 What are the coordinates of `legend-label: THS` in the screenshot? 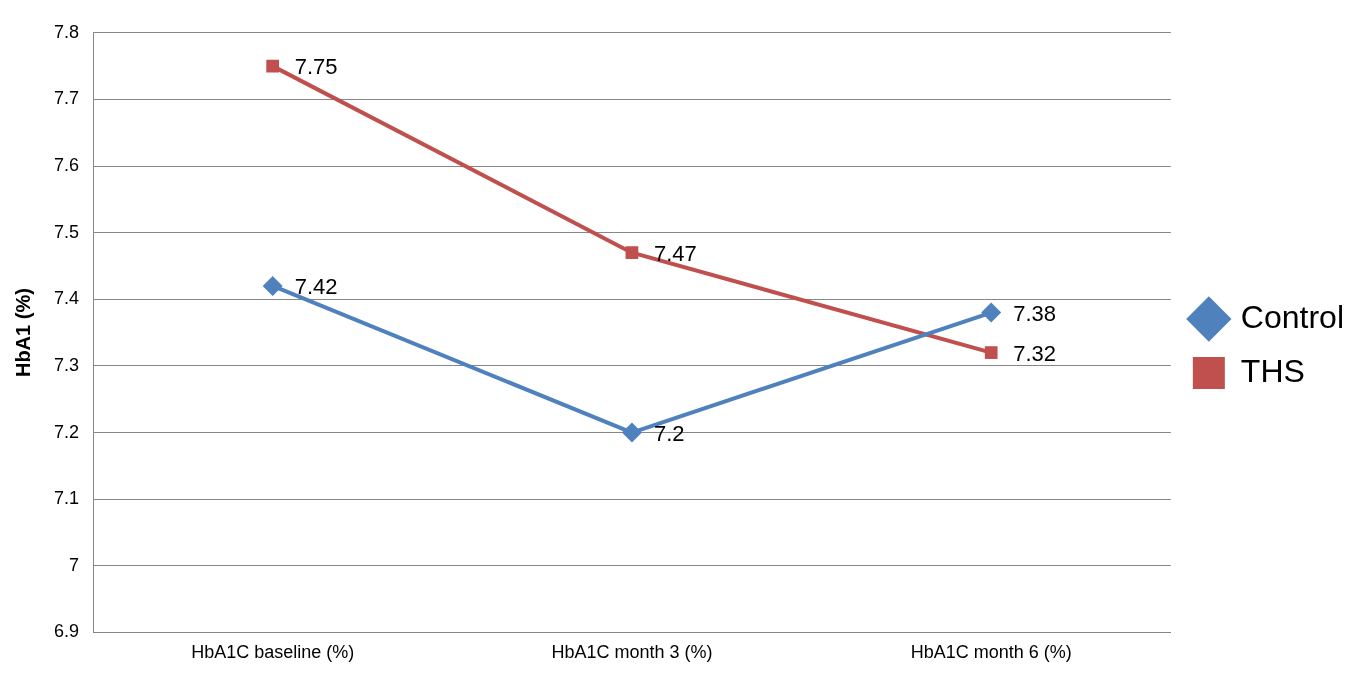 It's located at (1272, 370).